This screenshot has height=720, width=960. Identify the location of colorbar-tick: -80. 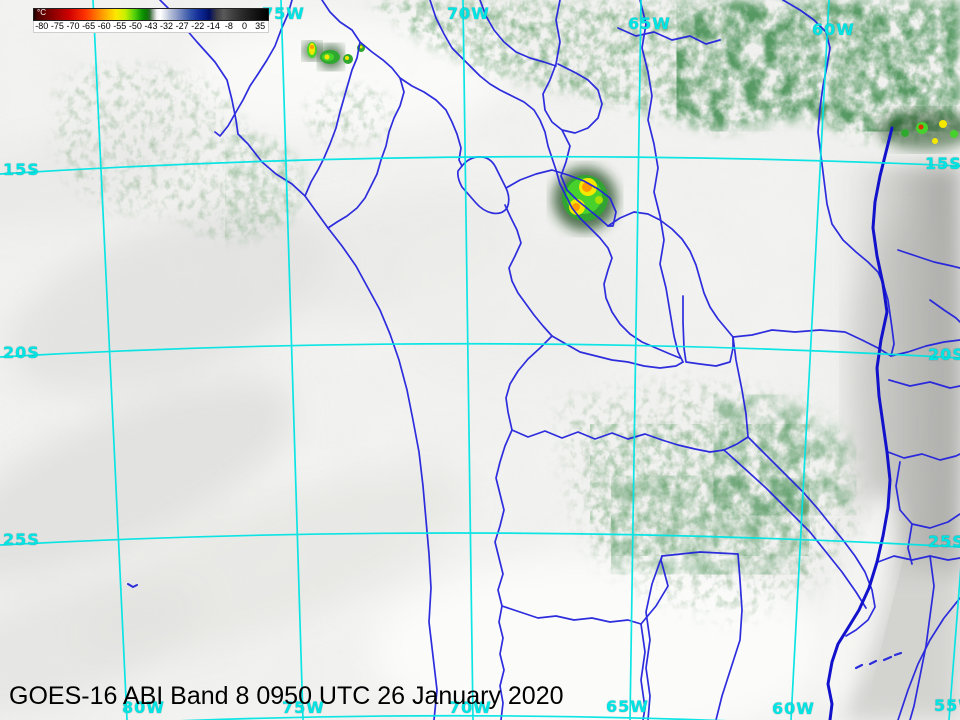
(42, 26).